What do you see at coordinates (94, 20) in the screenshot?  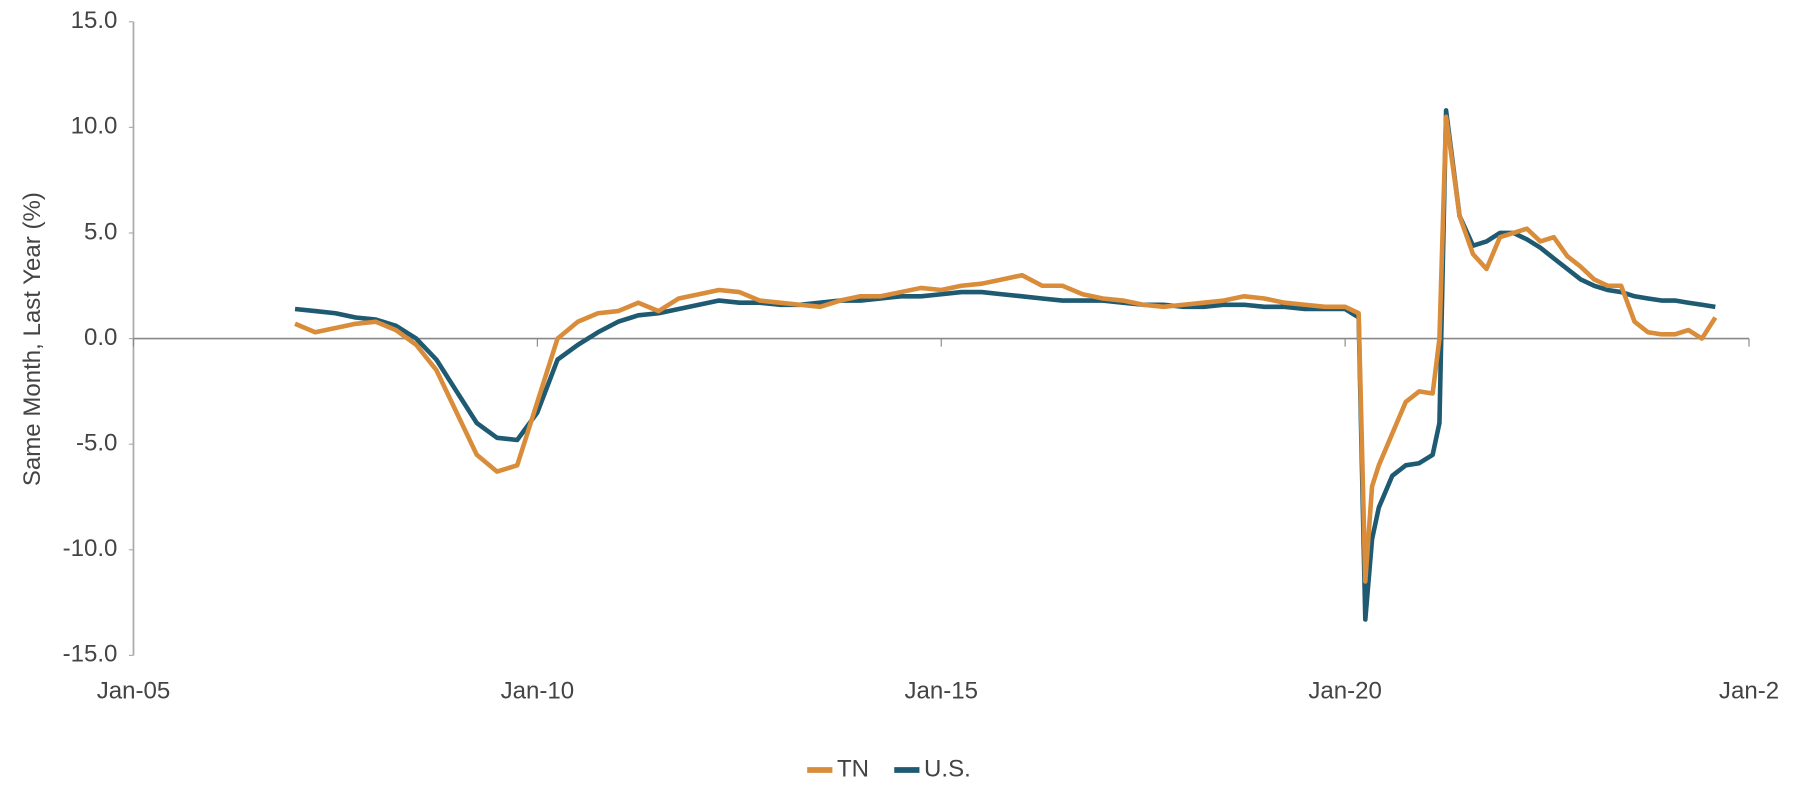 I see `y-tick-label: 15.0` at bounding box center [94, 20].